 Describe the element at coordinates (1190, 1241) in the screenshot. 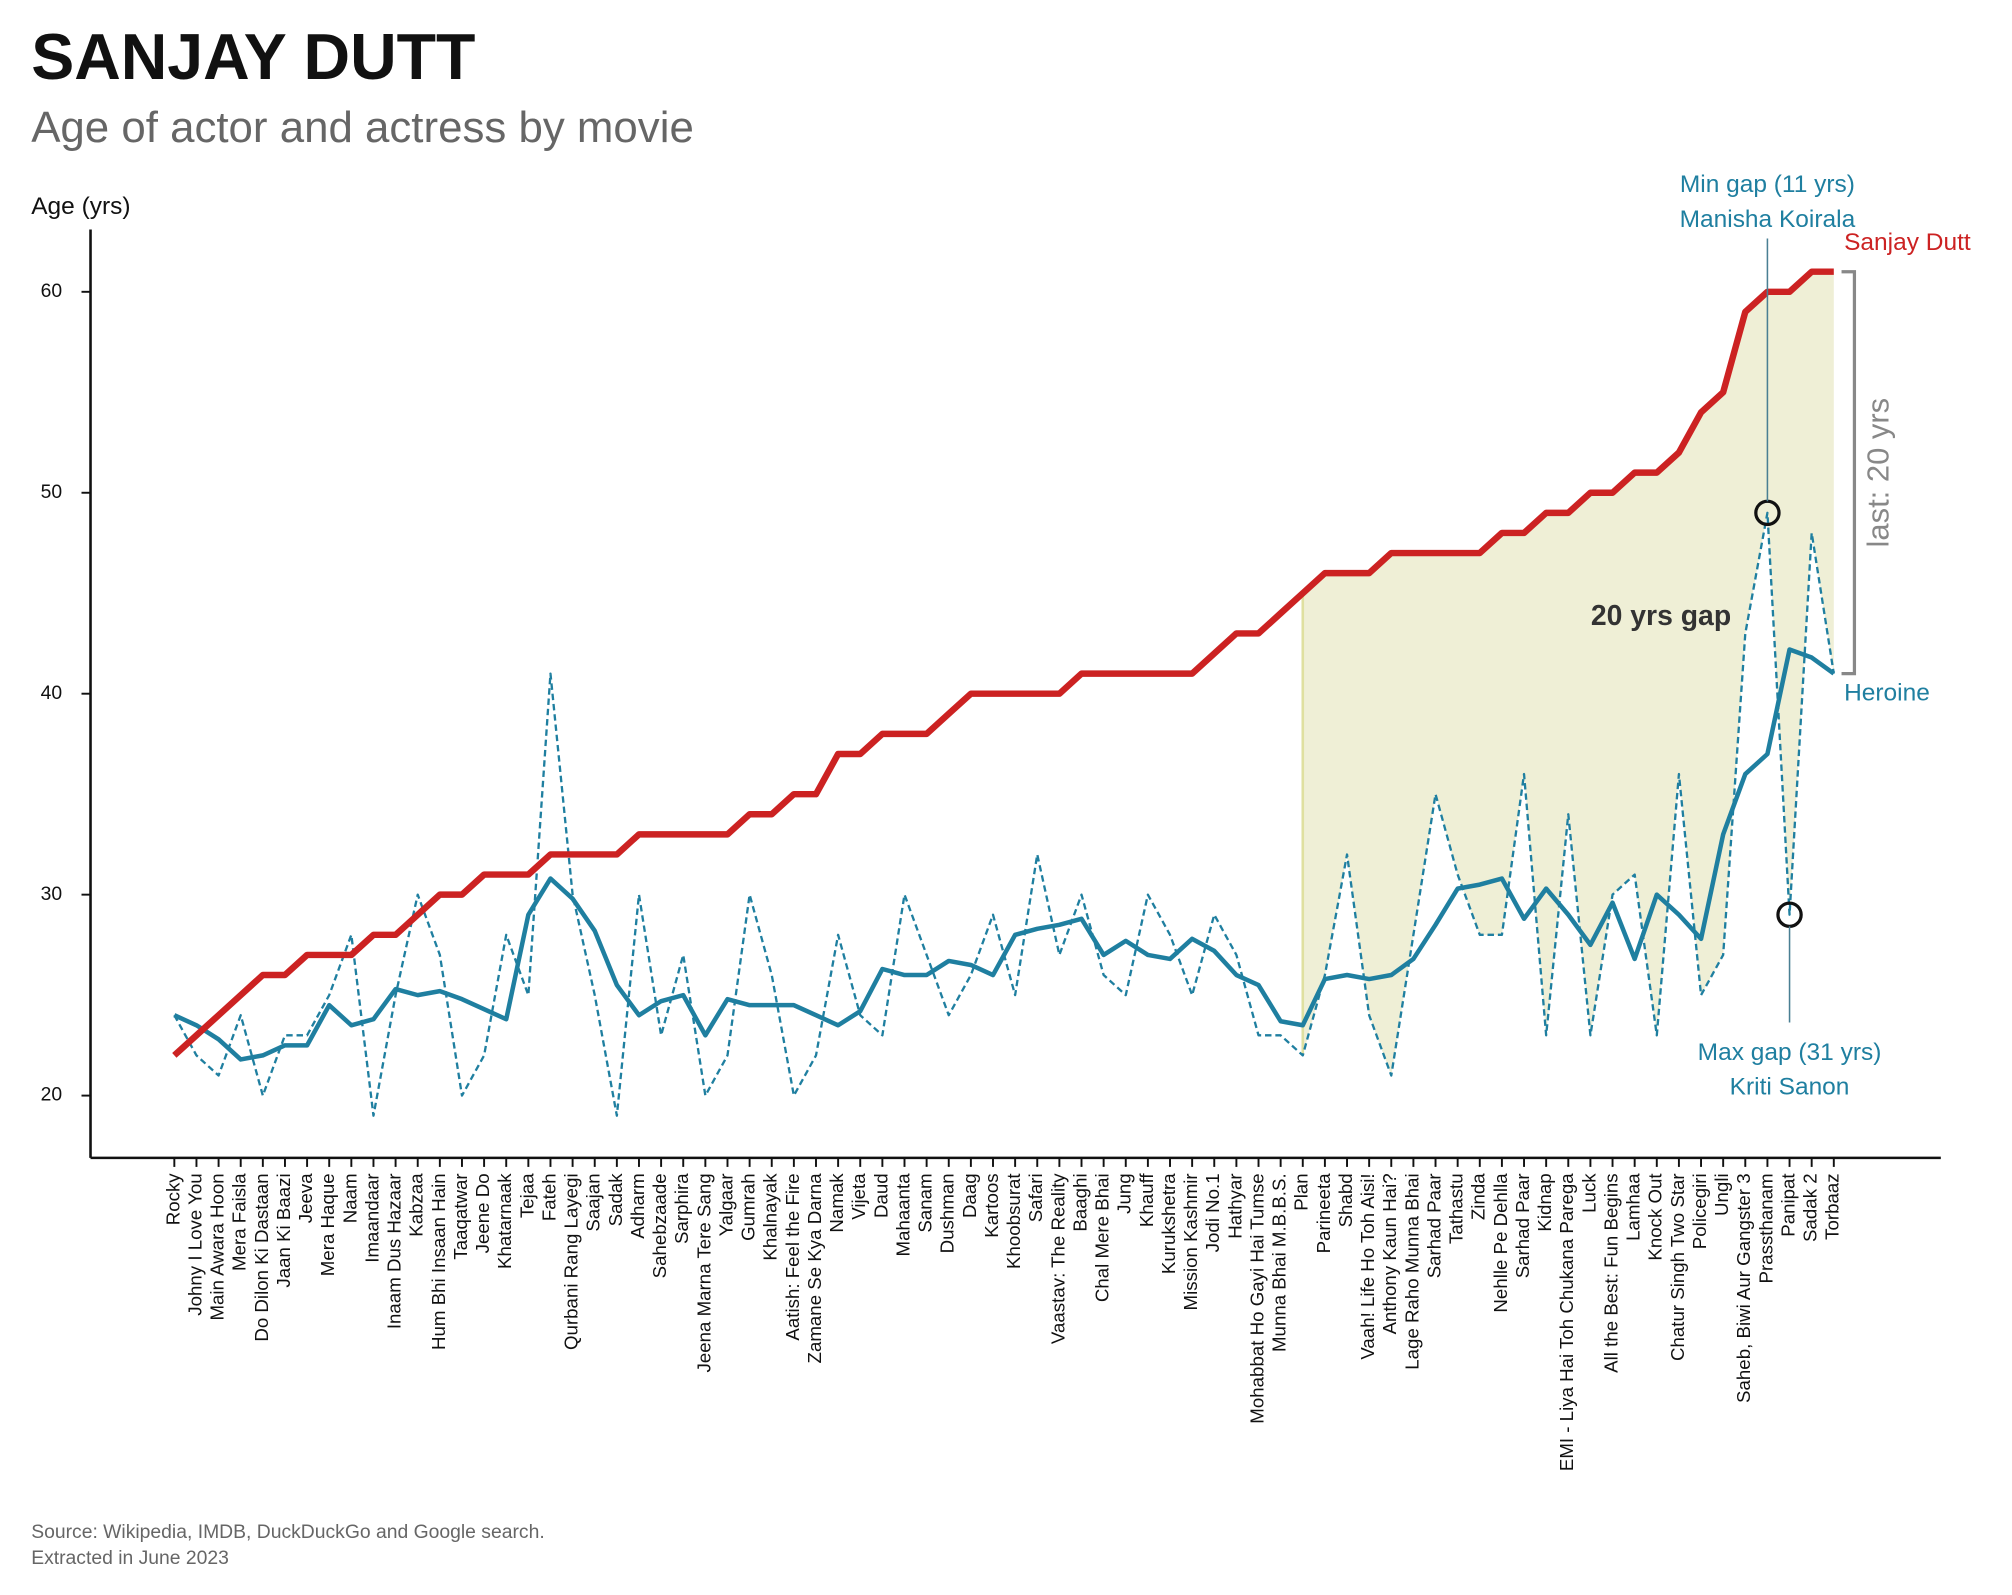

I see `x-tick-label: Mission Kashmir` at that location.